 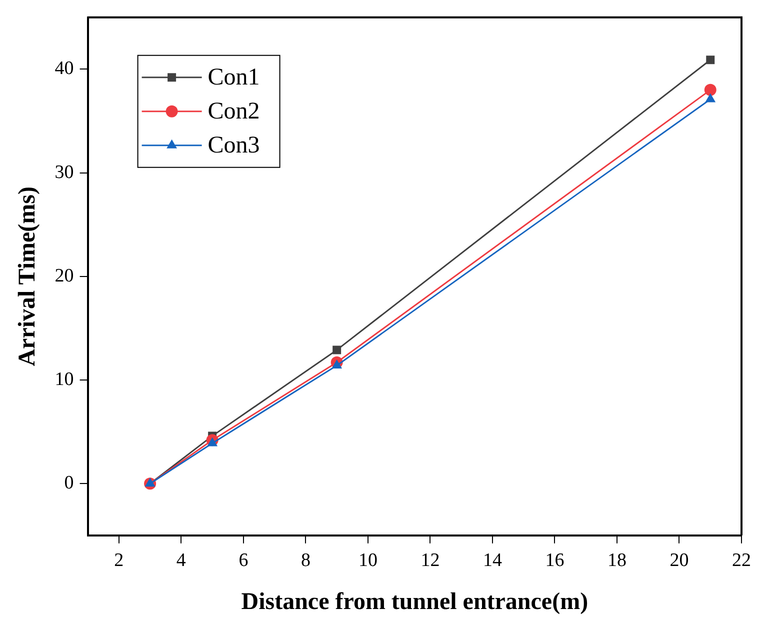 I want to click on y-tick-label: 20, so click(x=64, y=275).